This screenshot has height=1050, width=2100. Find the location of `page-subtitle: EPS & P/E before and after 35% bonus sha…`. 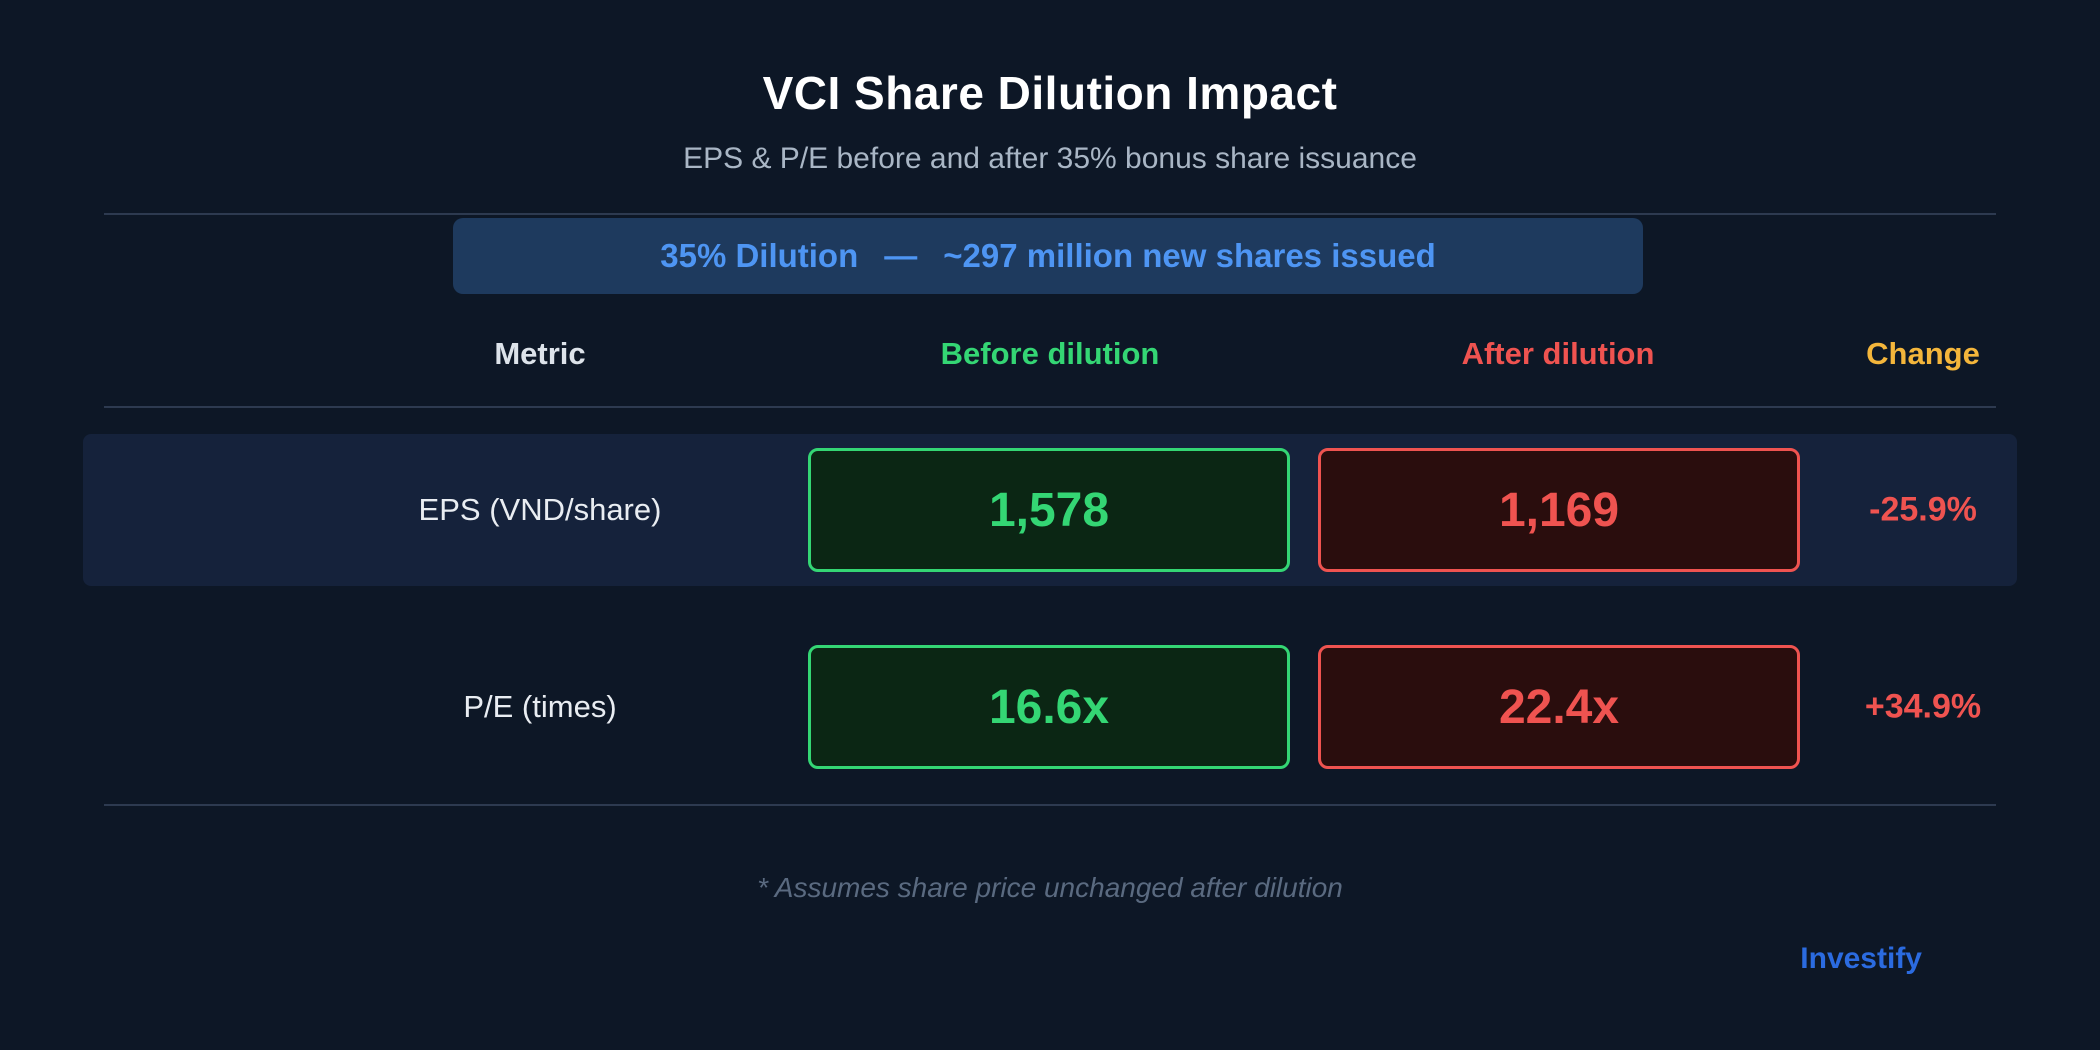

page-subtitle: EPS & P/E before and after 35% bonus sha… is located at coordinates (1050, 158).